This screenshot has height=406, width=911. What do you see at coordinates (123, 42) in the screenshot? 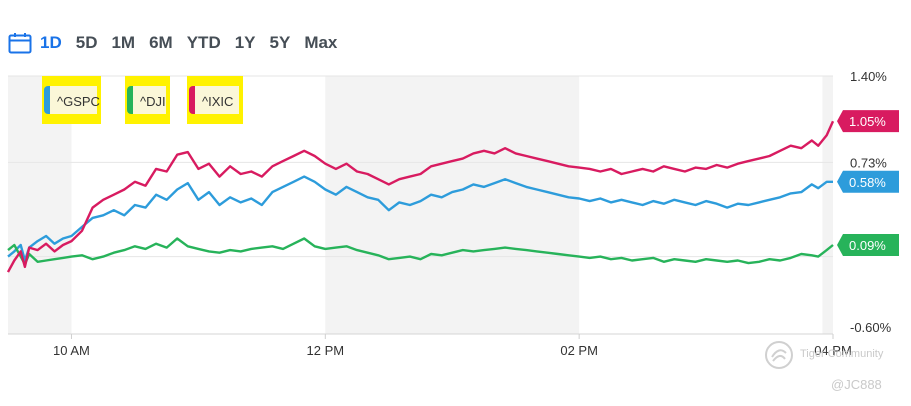
I see `range-1m-button: 1M` at bounding box center [123, 42].